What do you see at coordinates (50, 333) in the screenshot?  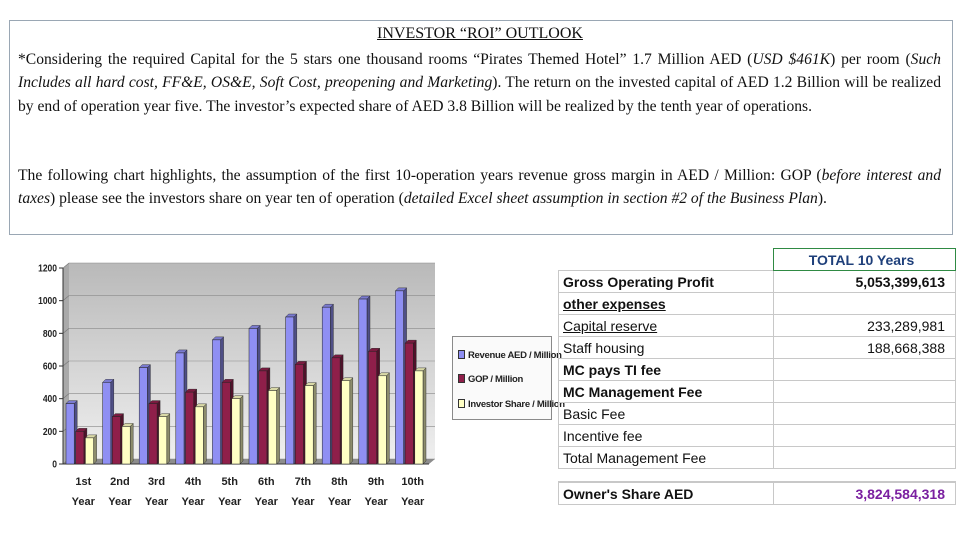 I see `y-tick-label: 800` at bounding box center [50, 333].